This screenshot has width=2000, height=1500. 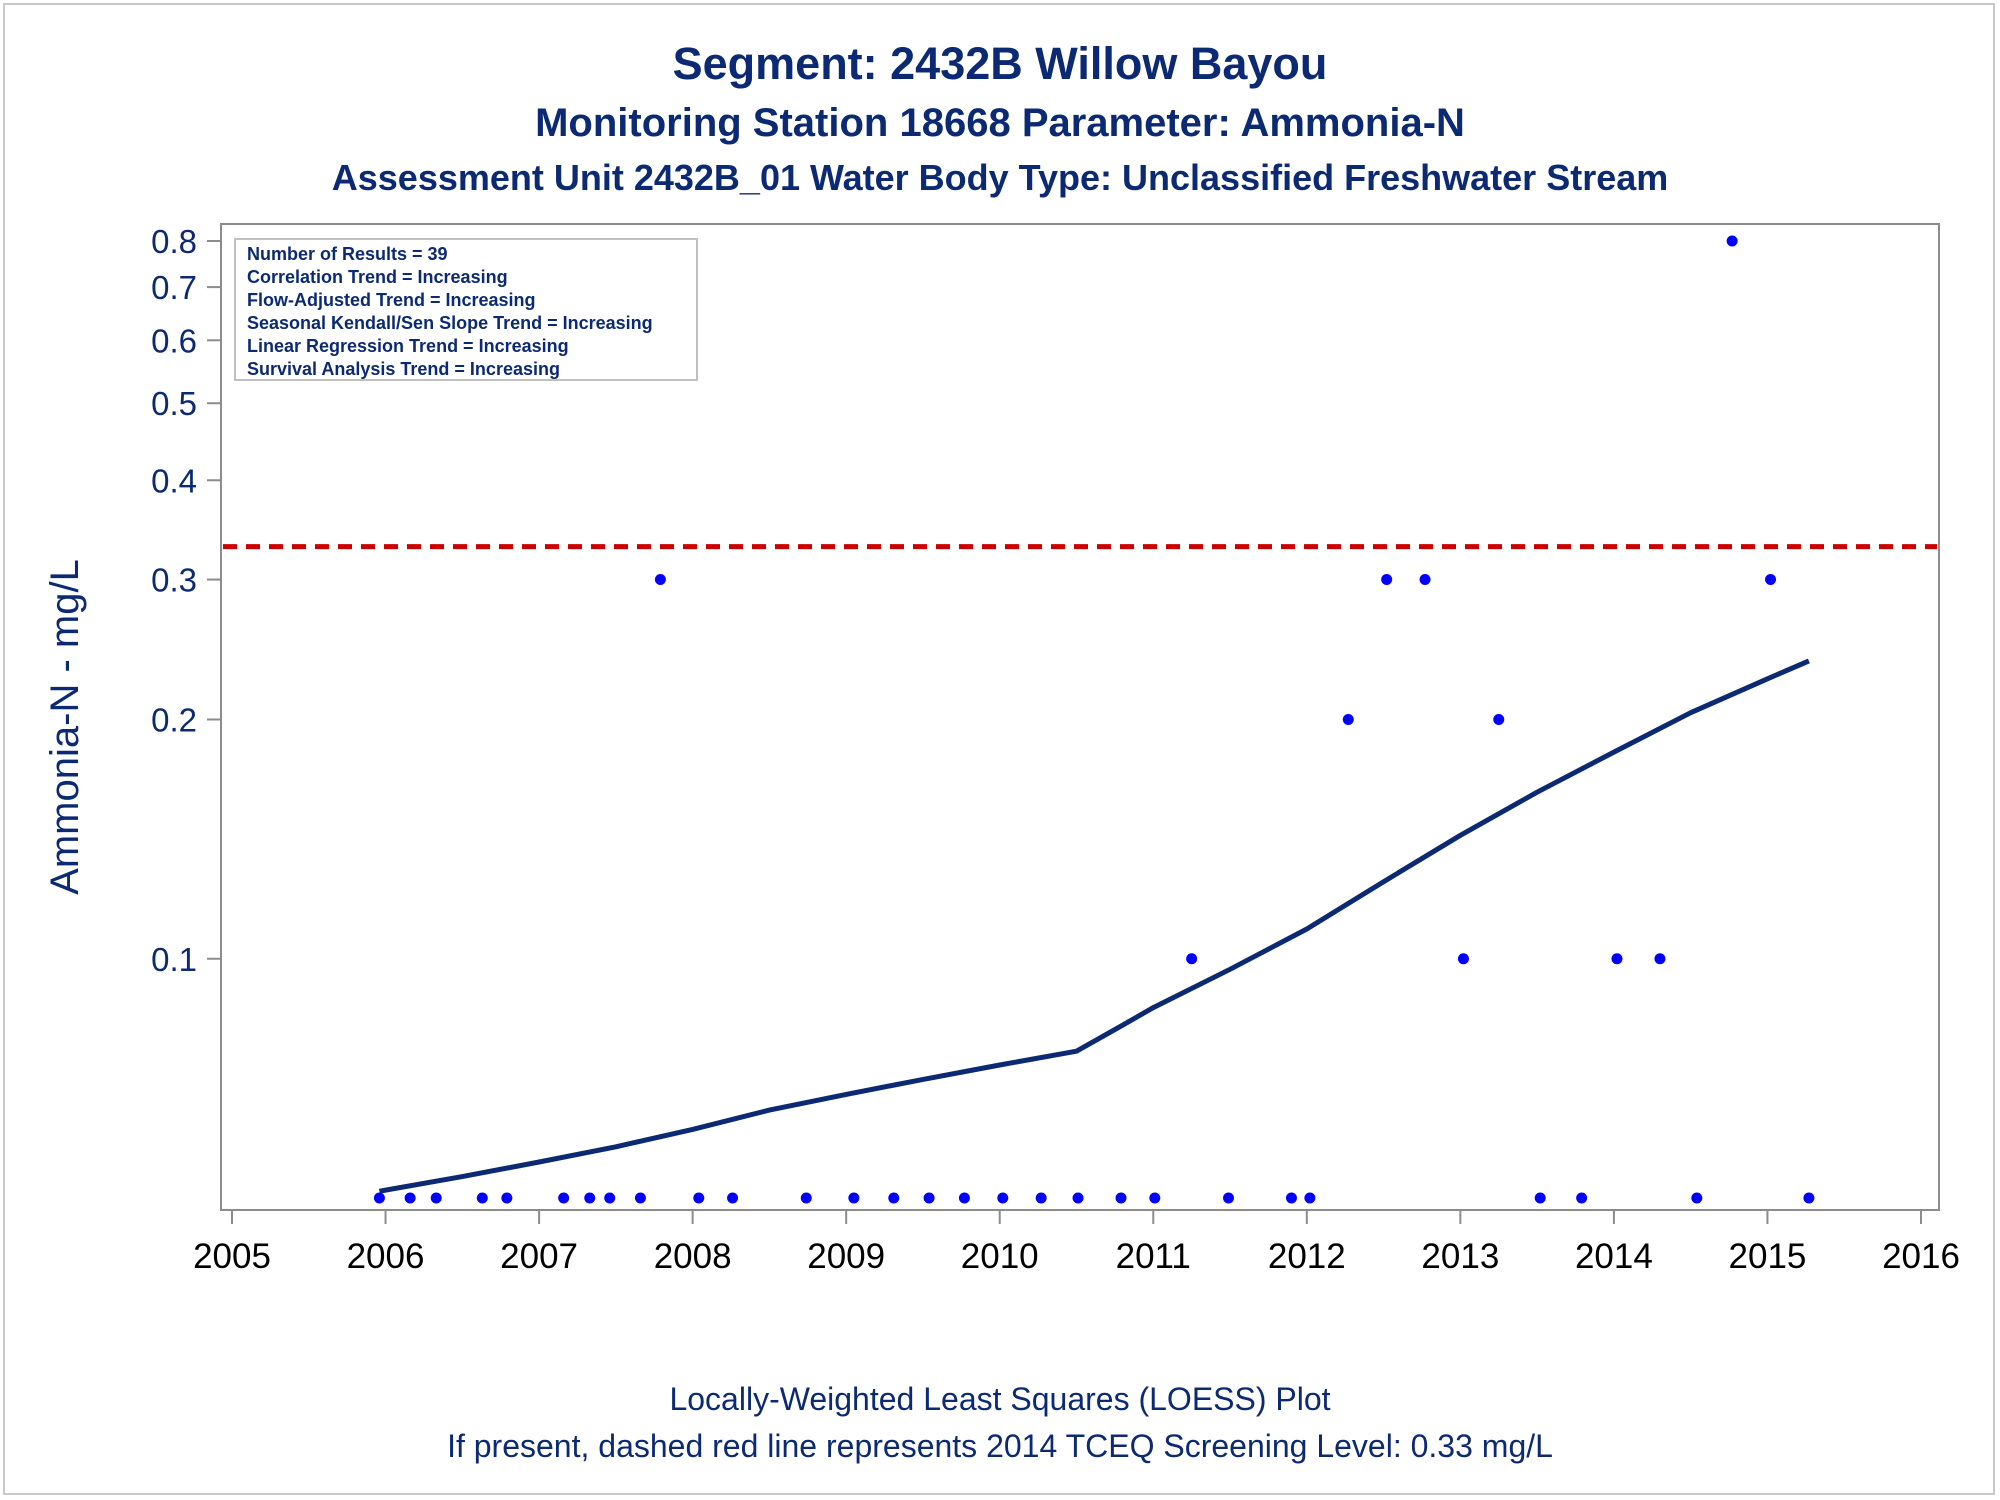 What do you see at coordinates (347, 254) in the screenshot?
I see `stats-box-line: Number of Results = 39` at bounding box center [347, 254].